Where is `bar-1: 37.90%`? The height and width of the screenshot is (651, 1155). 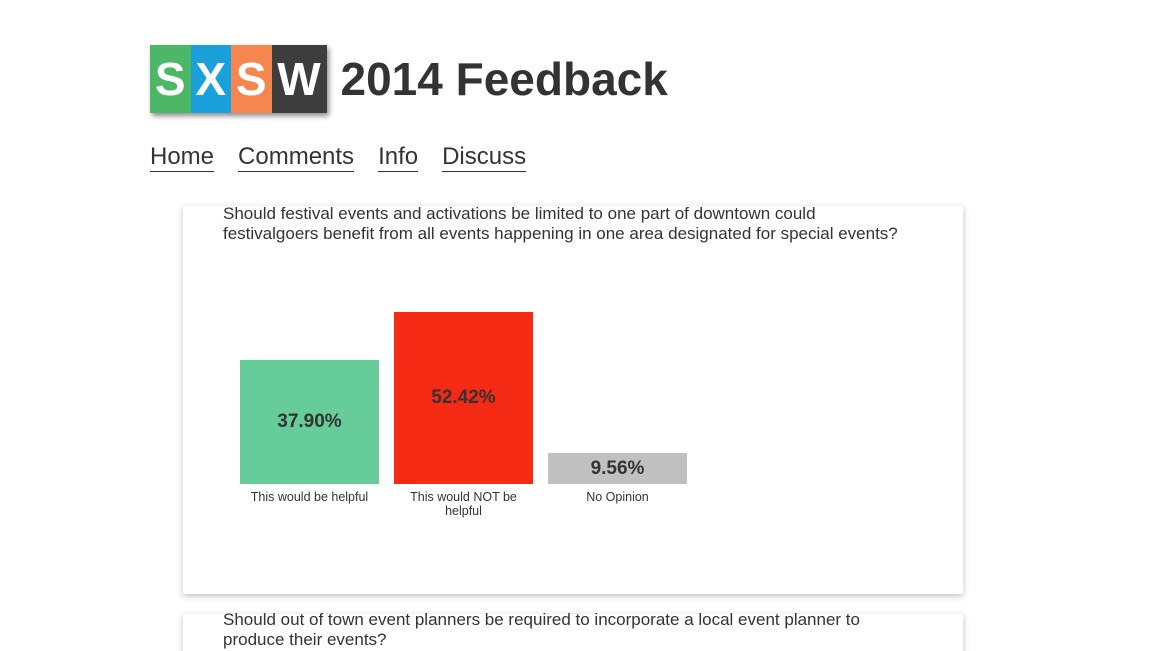
bar-1: 37.90% is located at coordinates (309, 422).